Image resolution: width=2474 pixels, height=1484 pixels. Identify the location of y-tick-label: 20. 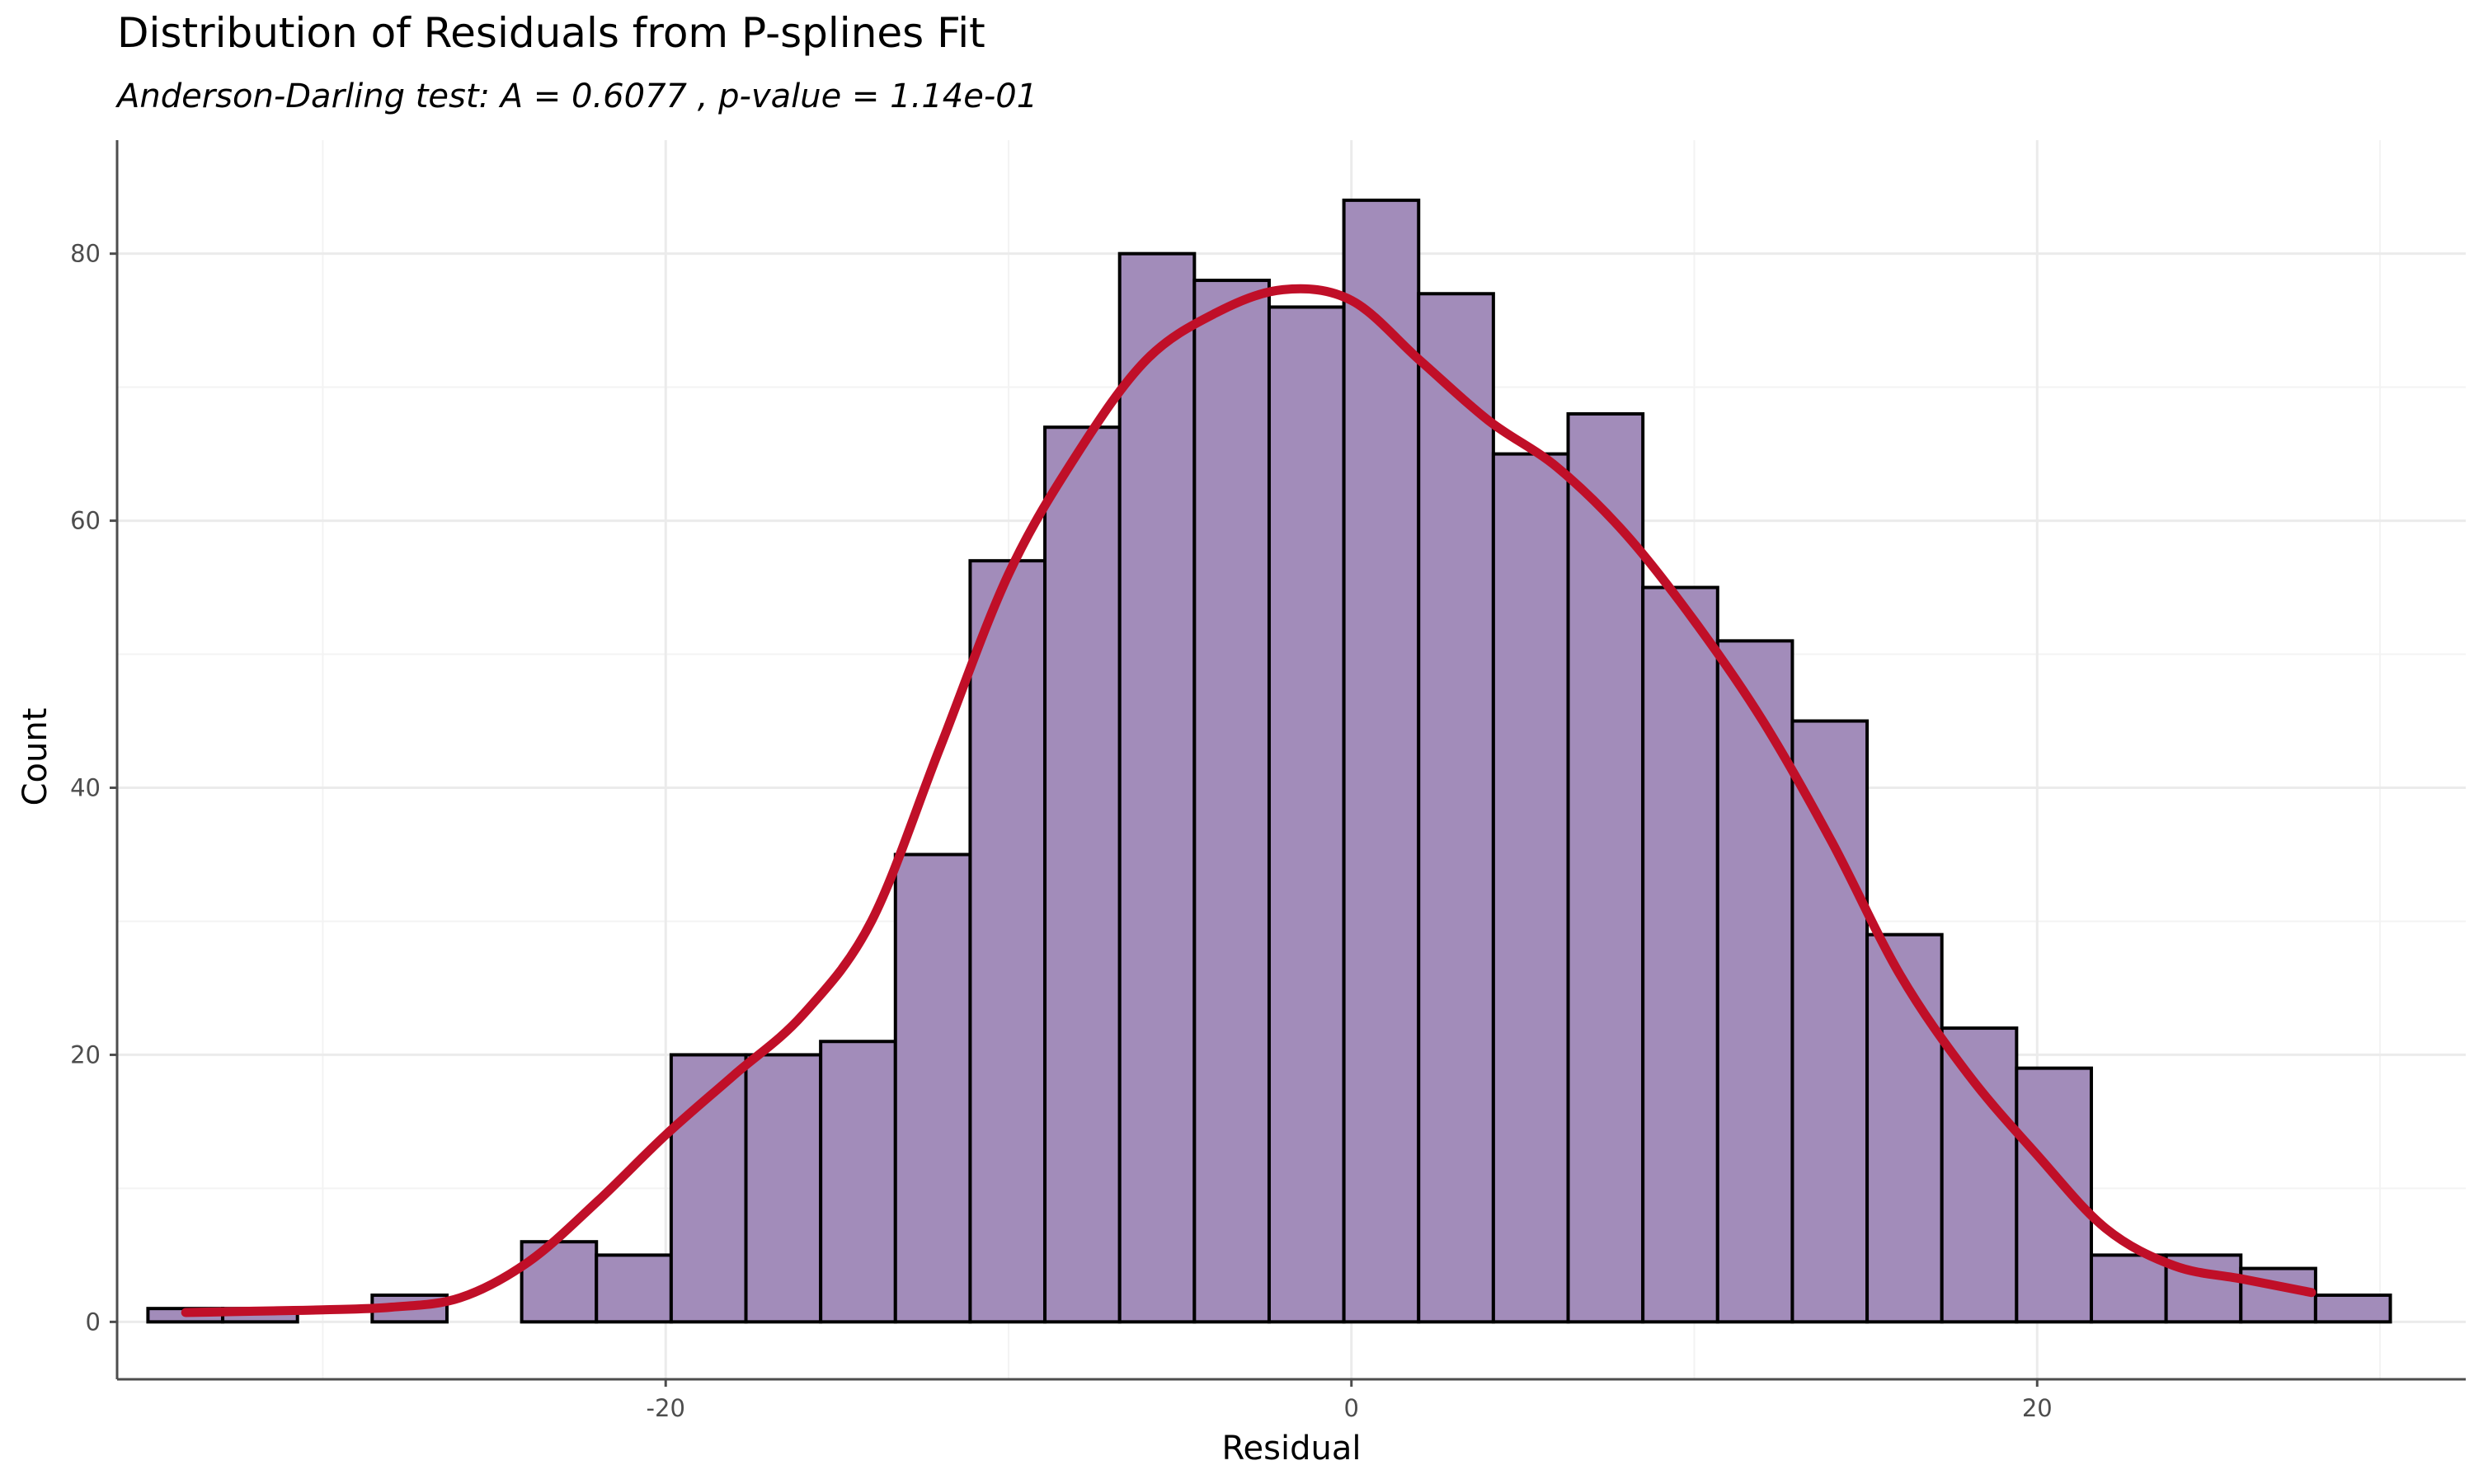
(85, 1054).